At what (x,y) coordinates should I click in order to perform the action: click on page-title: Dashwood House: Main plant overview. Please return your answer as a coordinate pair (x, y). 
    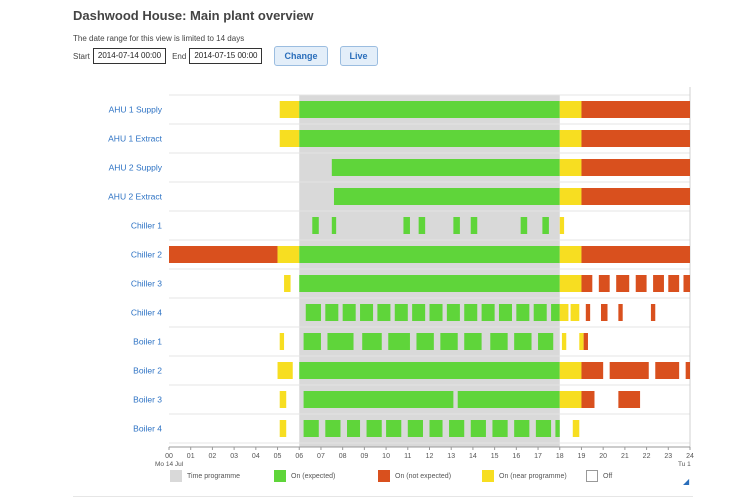
    Looking at the image, I should click on (193, 15).